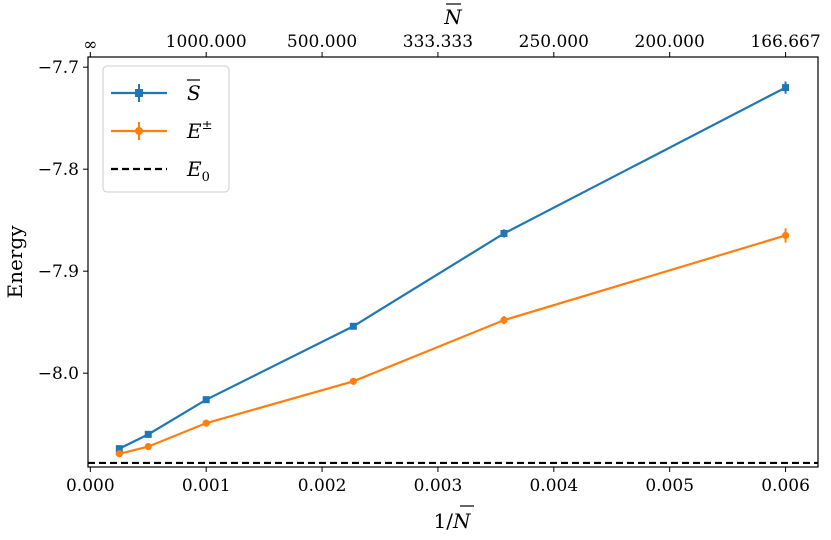 The image size is (831, 540). I want to click on top-tick-label: 250.000, so click(554, 42).